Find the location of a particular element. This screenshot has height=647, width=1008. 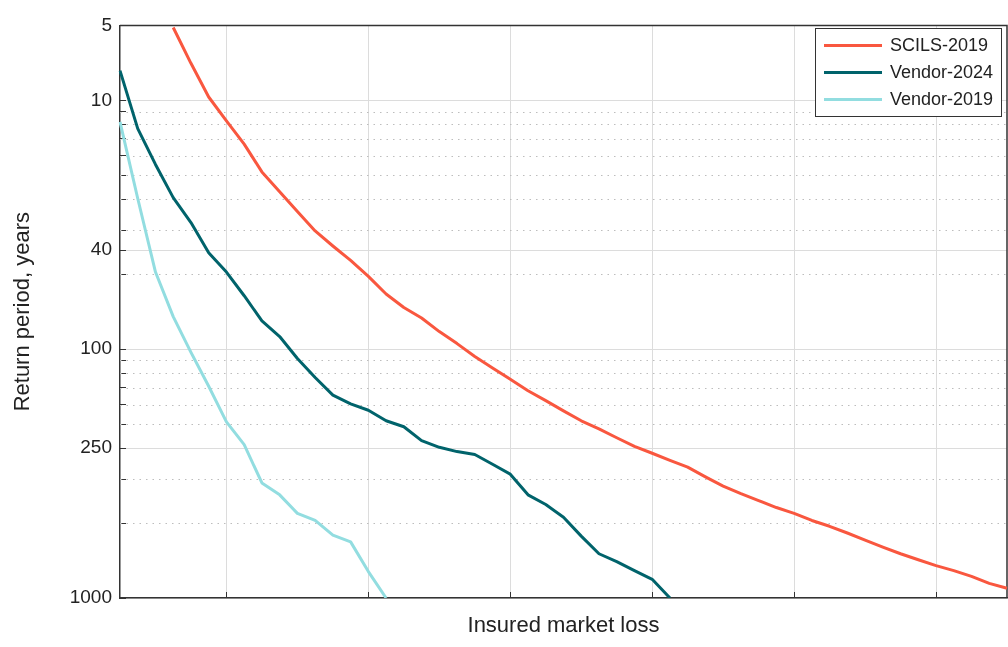

legend-label: SCILS-2019 is located at coordinates (938, 45).